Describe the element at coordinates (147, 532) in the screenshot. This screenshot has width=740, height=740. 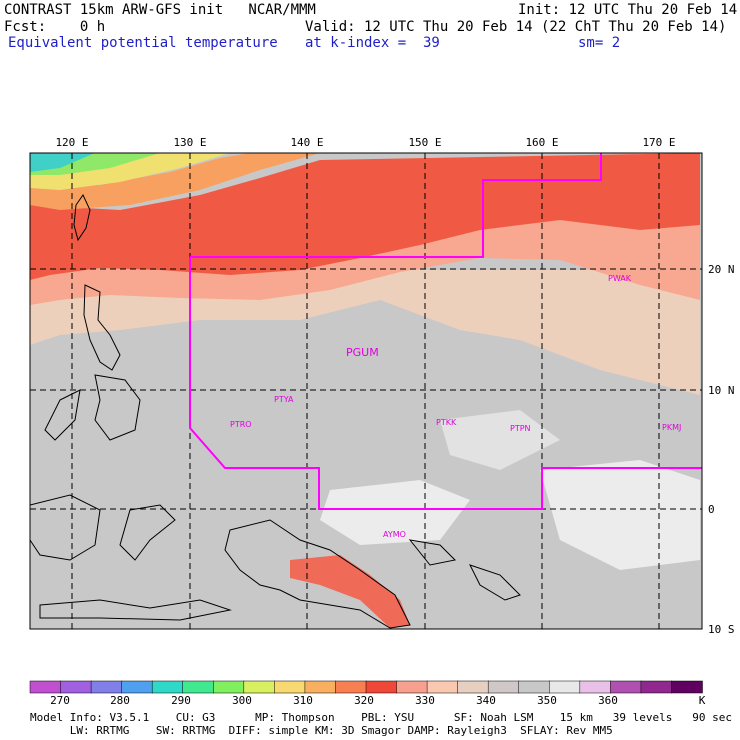
I see `coast-sulawesi` at that location.